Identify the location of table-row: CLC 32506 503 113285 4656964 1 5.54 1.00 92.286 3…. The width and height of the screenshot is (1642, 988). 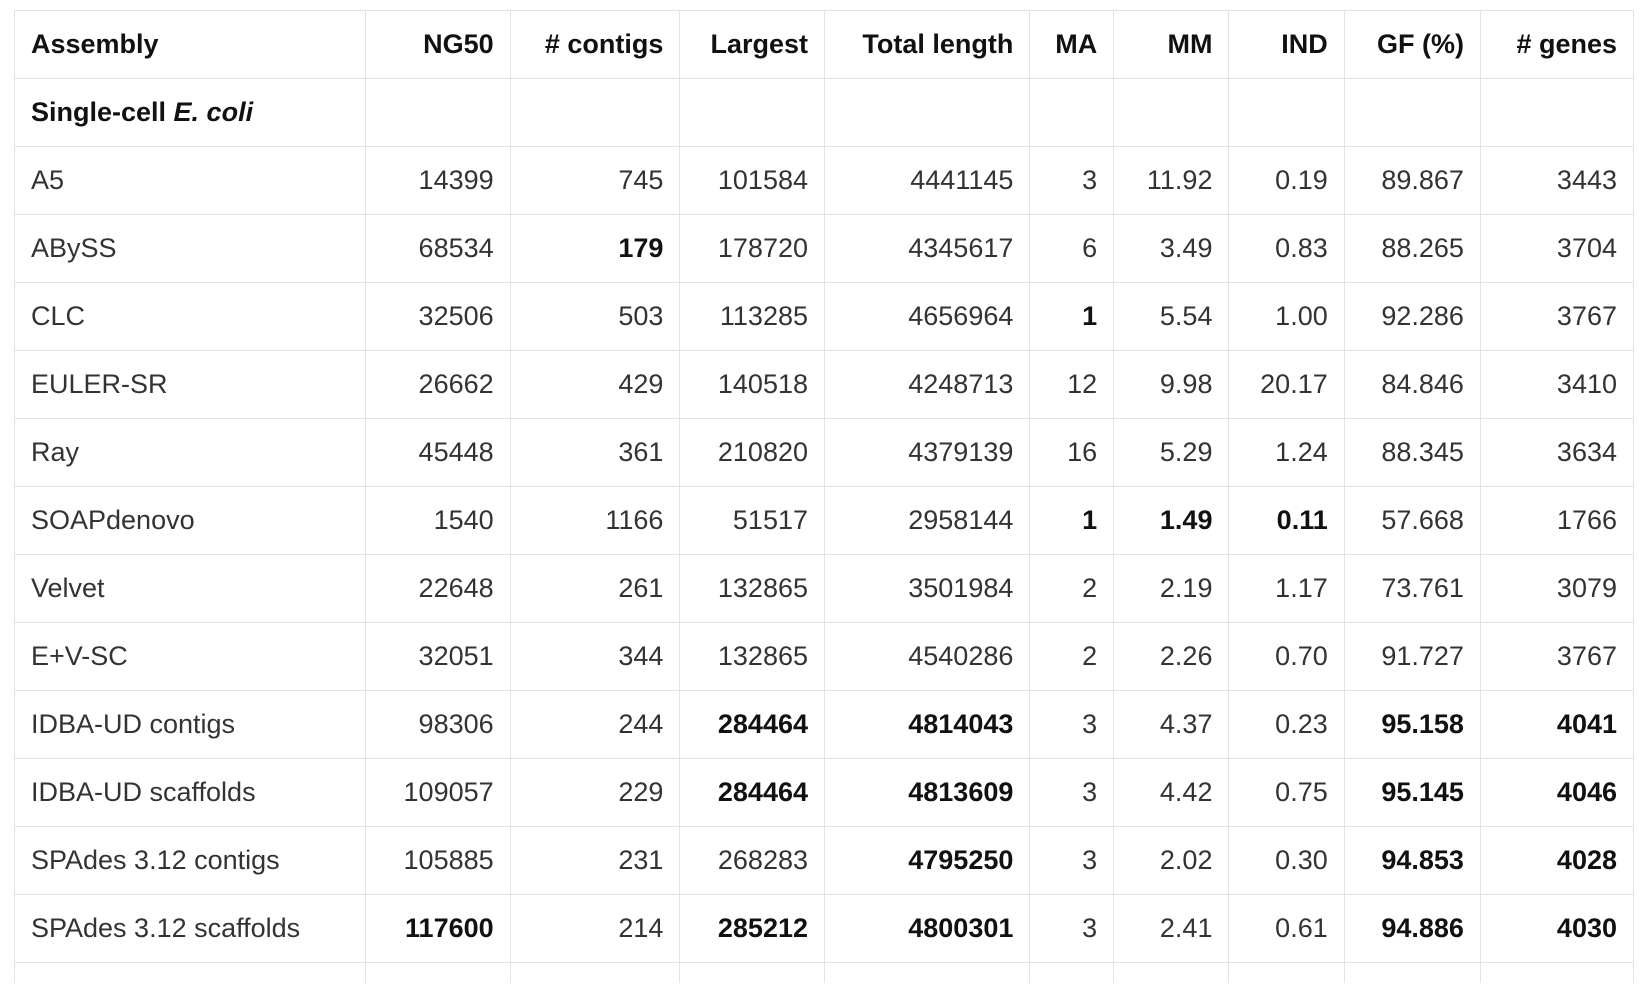
(824, 316).